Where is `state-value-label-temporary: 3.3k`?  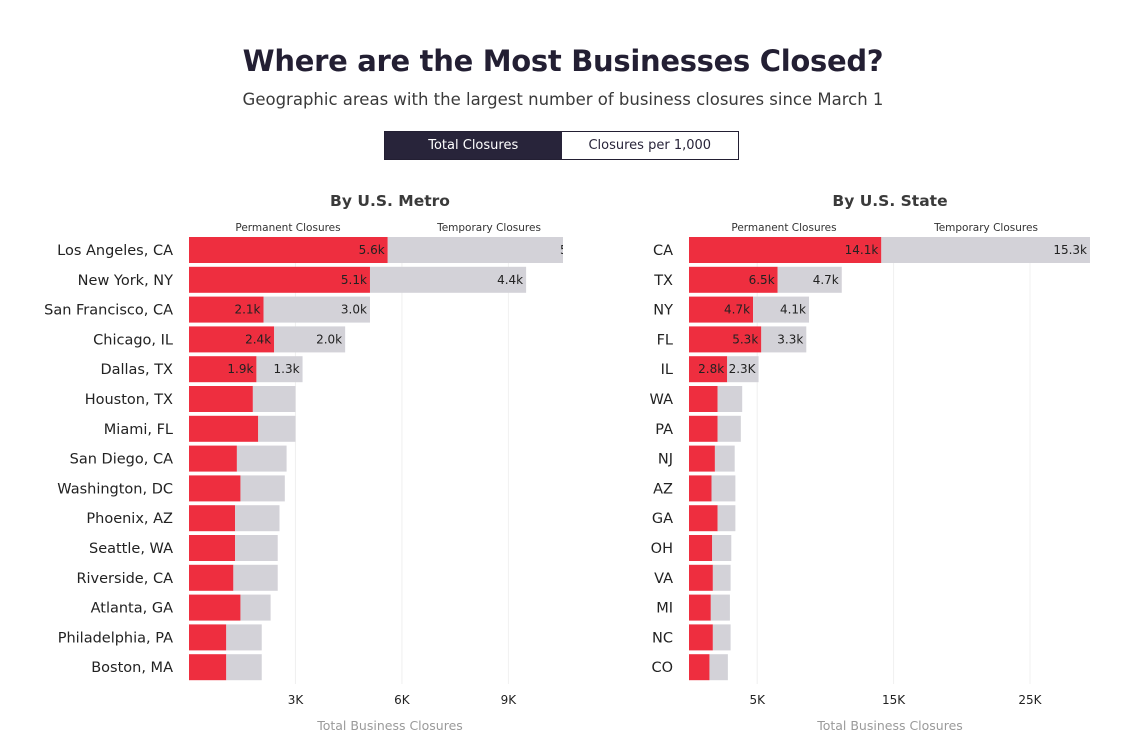
state-value-label-temporary: 3.3k is located at coordinates (790, 339).